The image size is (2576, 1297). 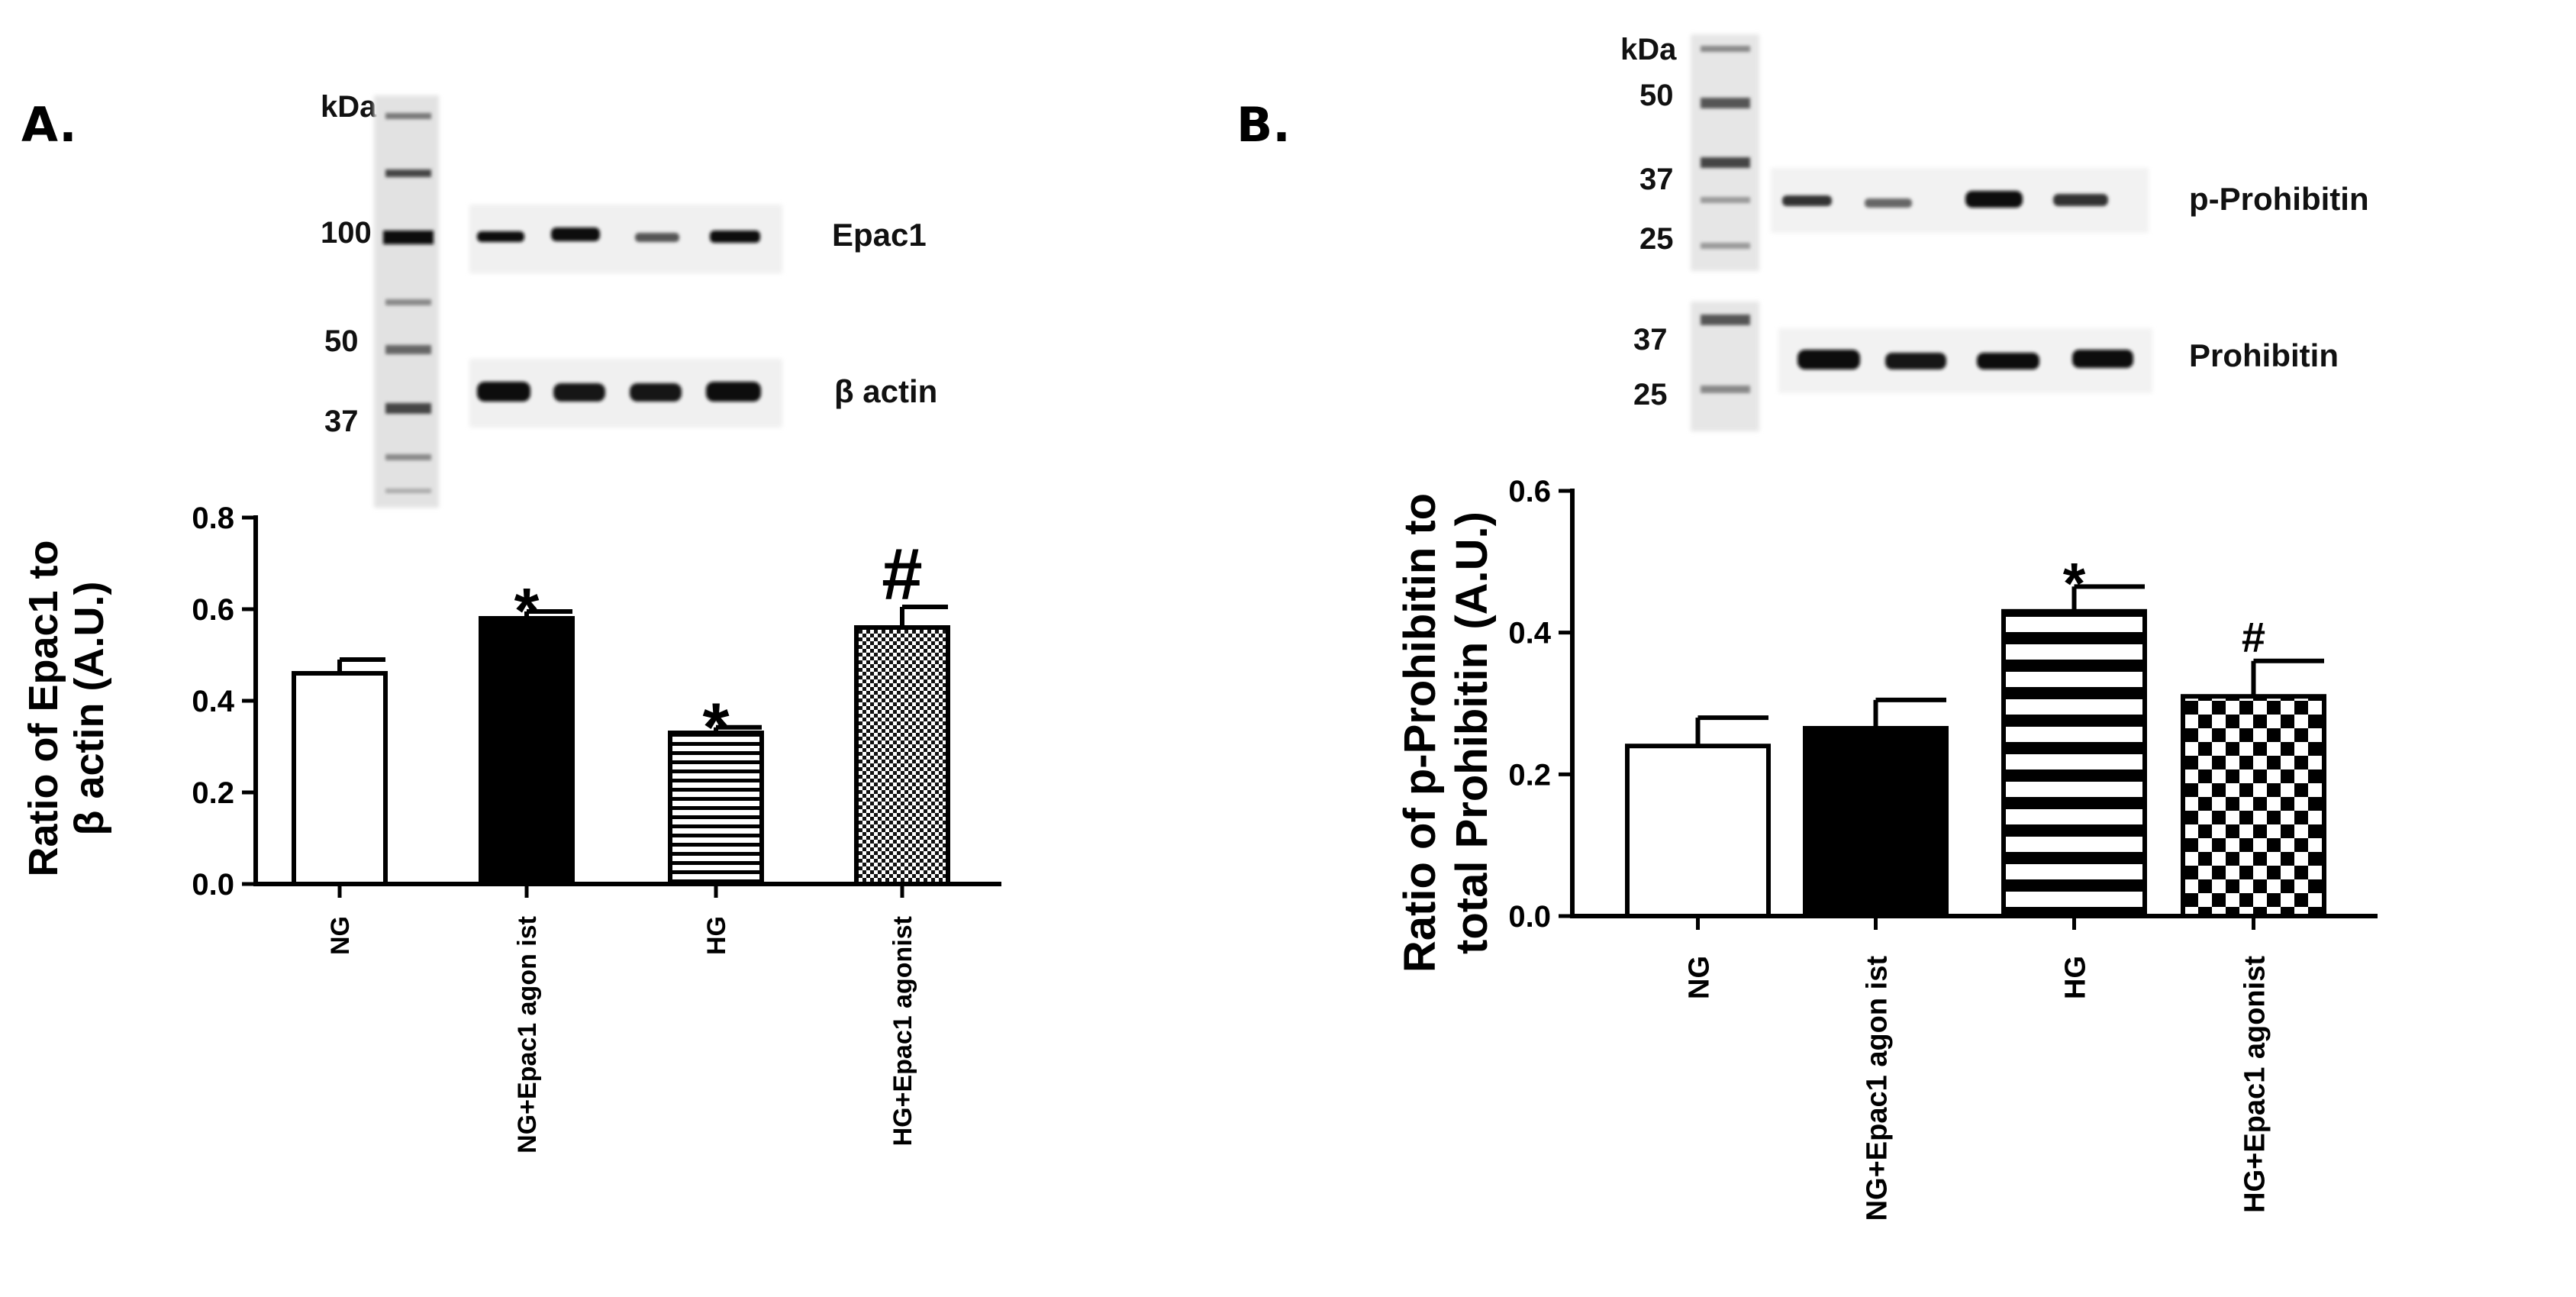 I want to click on marker-label-b-50: 50, so click(x=1656, y=95).